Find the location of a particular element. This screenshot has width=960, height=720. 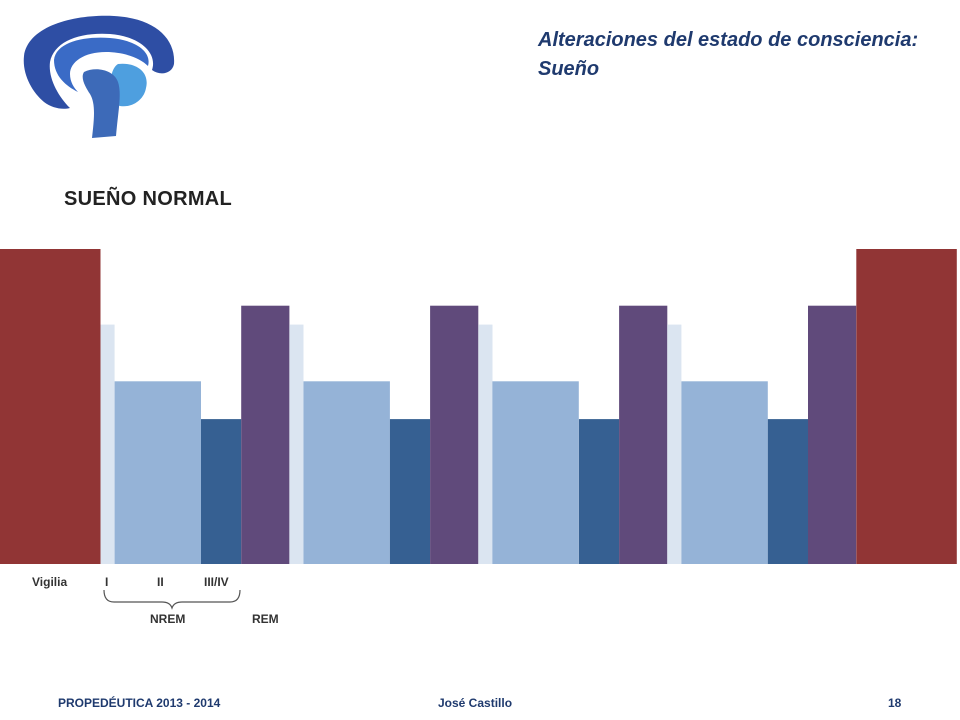

footer-author: José Castillo is located at coordinates (475, 703).